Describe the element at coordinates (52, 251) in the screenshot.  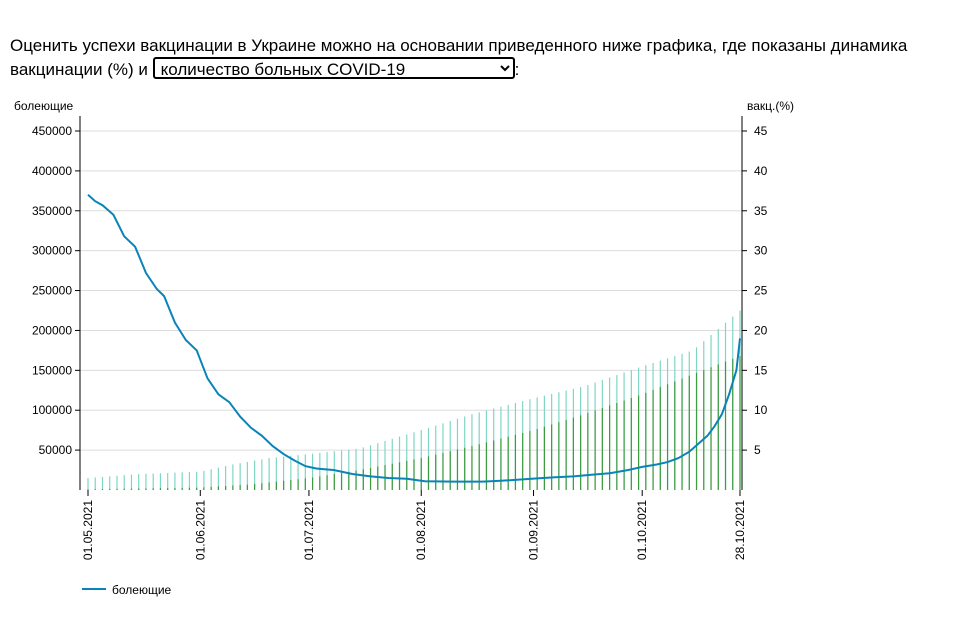
I see `y-left-tick-label: 300000` at that location.